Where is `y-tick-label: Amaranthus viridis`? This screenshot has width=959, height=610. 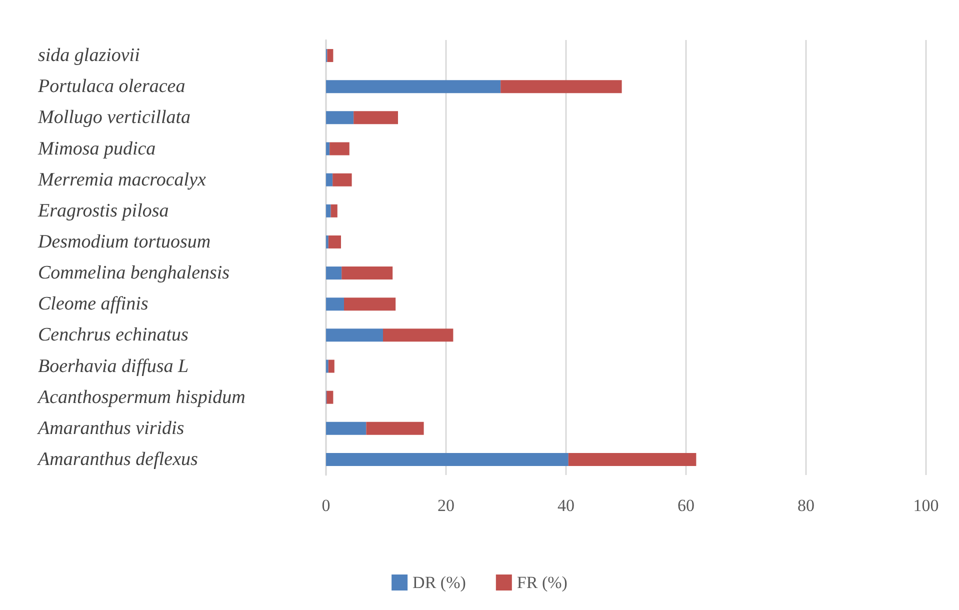 y-tick-label: Amaranthus viridis is located at coordinates (110, 428).